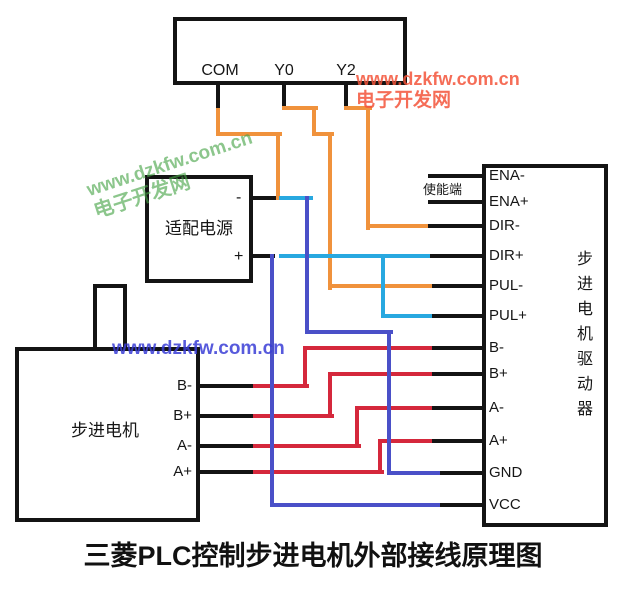 The width and height of the screenshot is (626, 599). What do you see at coordinates (455, 256) in the screenshot?
I see `wire-dir-plus-stub` at bounding box center [455, 256].